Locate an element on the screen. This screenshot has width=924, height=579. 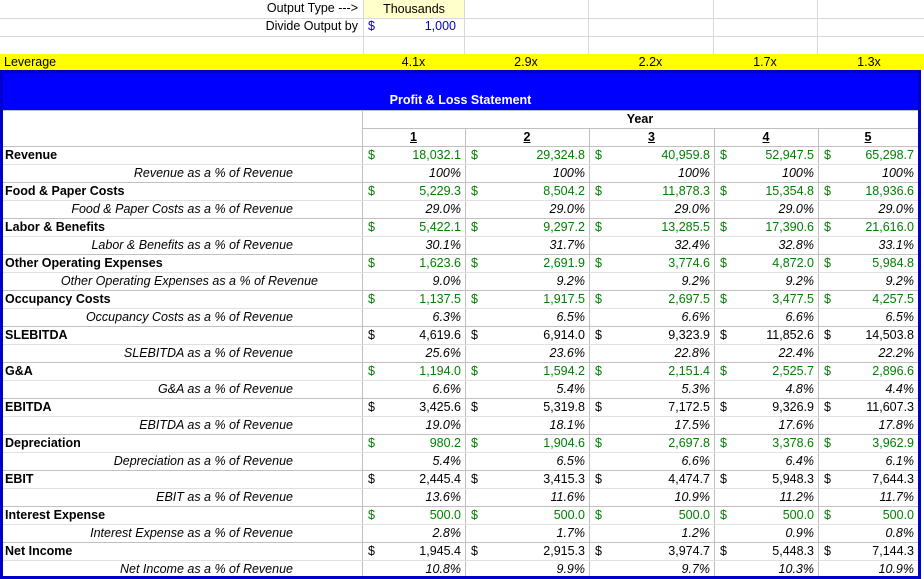
leverage-value: 2.9x is located at coordinates (526, 62).